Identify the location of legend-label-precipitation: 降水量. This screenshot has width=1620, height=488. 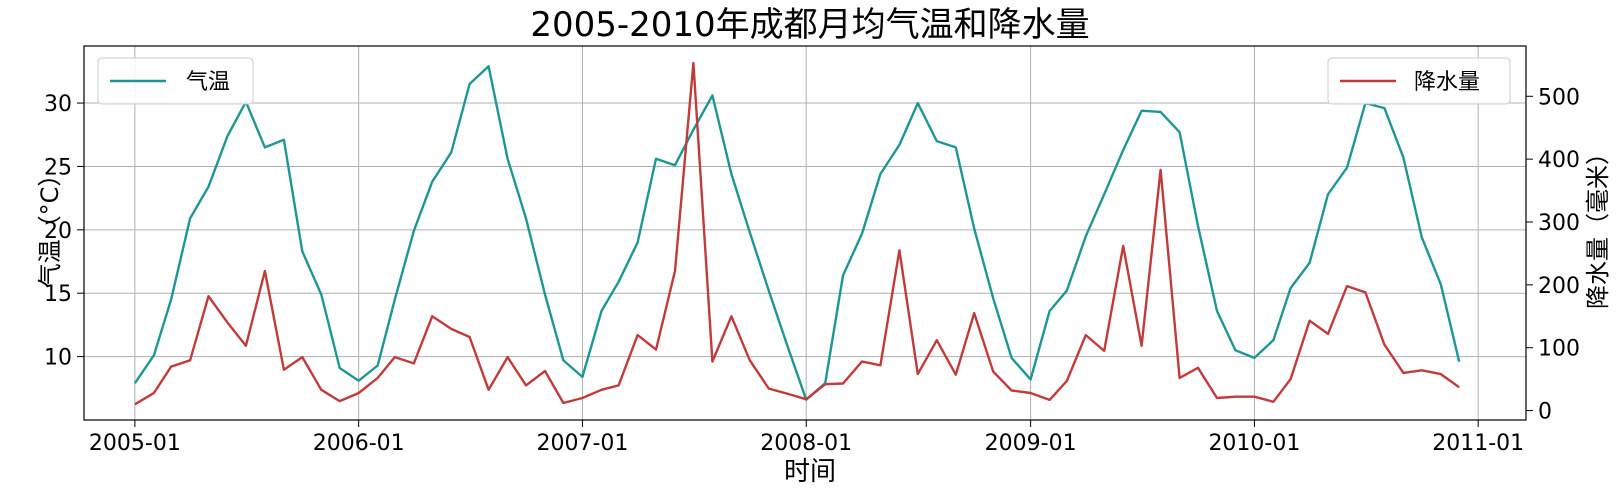
(1447, 82).